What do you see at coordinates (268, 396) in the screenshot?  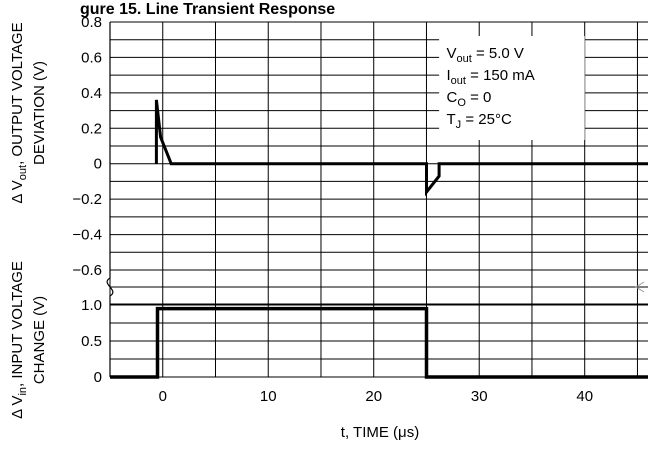 I see `x-tick-label: 10` at bounding box center [268, 396].